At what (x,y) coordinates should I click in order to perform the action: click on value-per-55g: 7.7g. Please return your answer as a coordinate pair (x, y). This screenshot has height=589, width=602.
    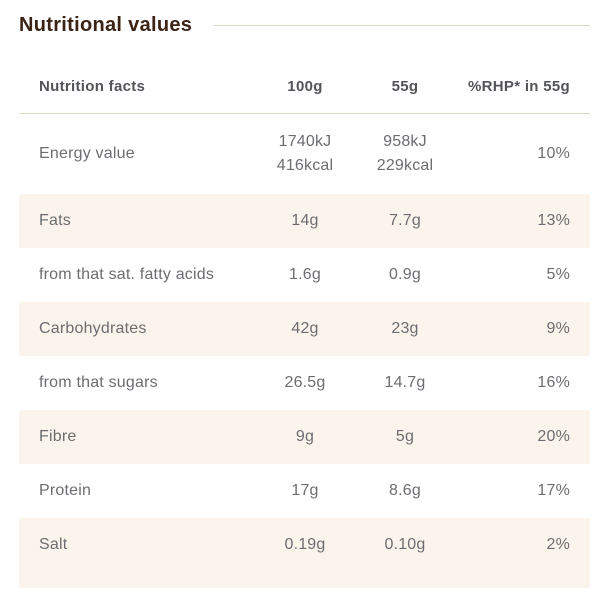
    Looking at the image, I should click on (405, 220).